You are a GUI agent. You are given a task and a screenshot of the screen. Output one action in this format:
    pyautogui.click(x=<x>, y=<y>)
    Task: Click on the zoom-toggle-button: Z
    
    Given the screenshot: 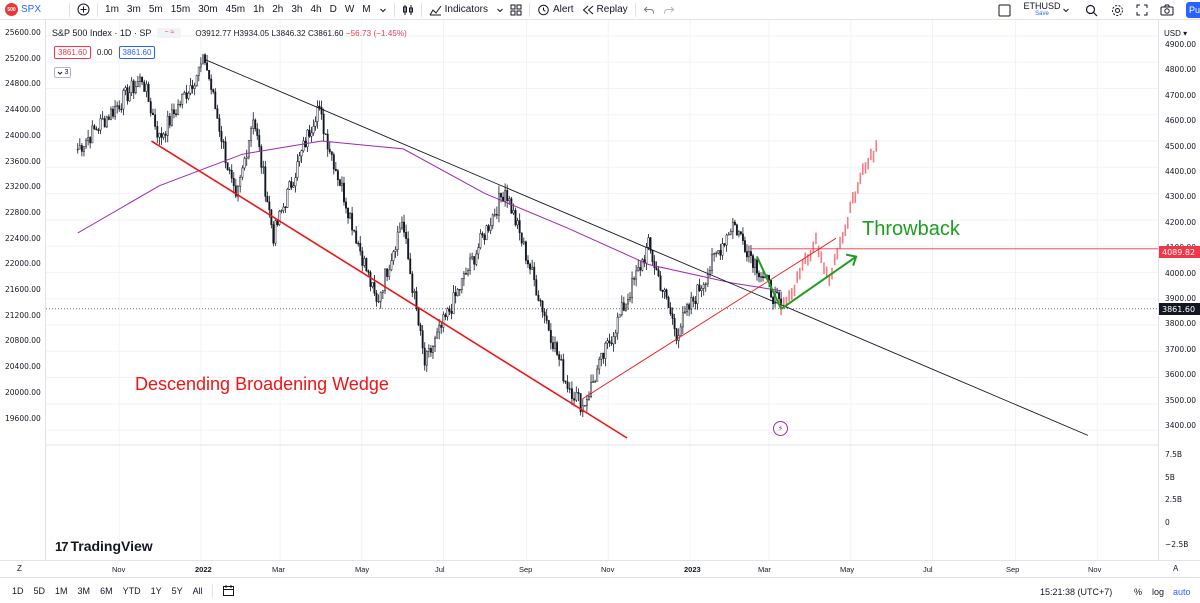 What is the action you would take?
    pyautogui.click(x=19, y=568)
    